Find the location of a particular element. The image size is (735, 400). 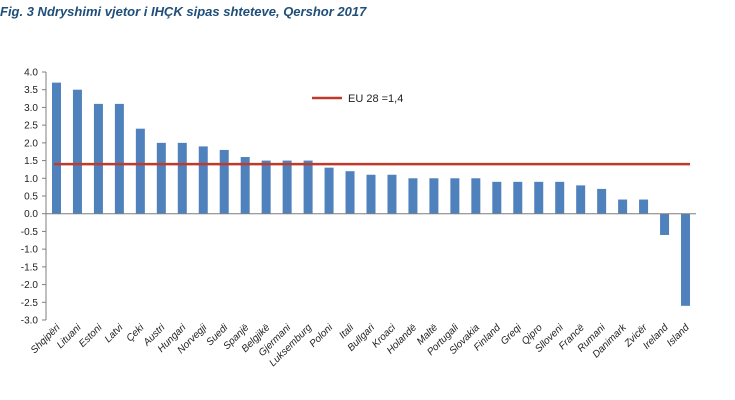

y-tick-label: 1.0 is located at coordinates (31, 179).